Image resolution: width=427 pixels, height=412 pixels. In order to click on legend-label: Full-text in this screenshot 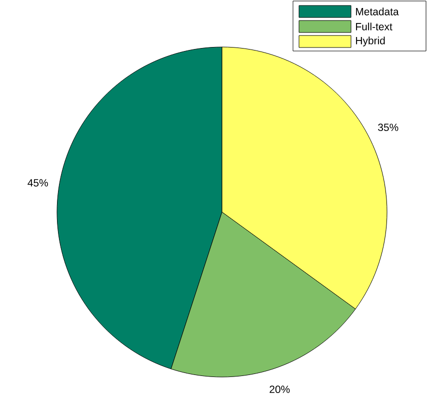, I will do `click(374, 26)`.